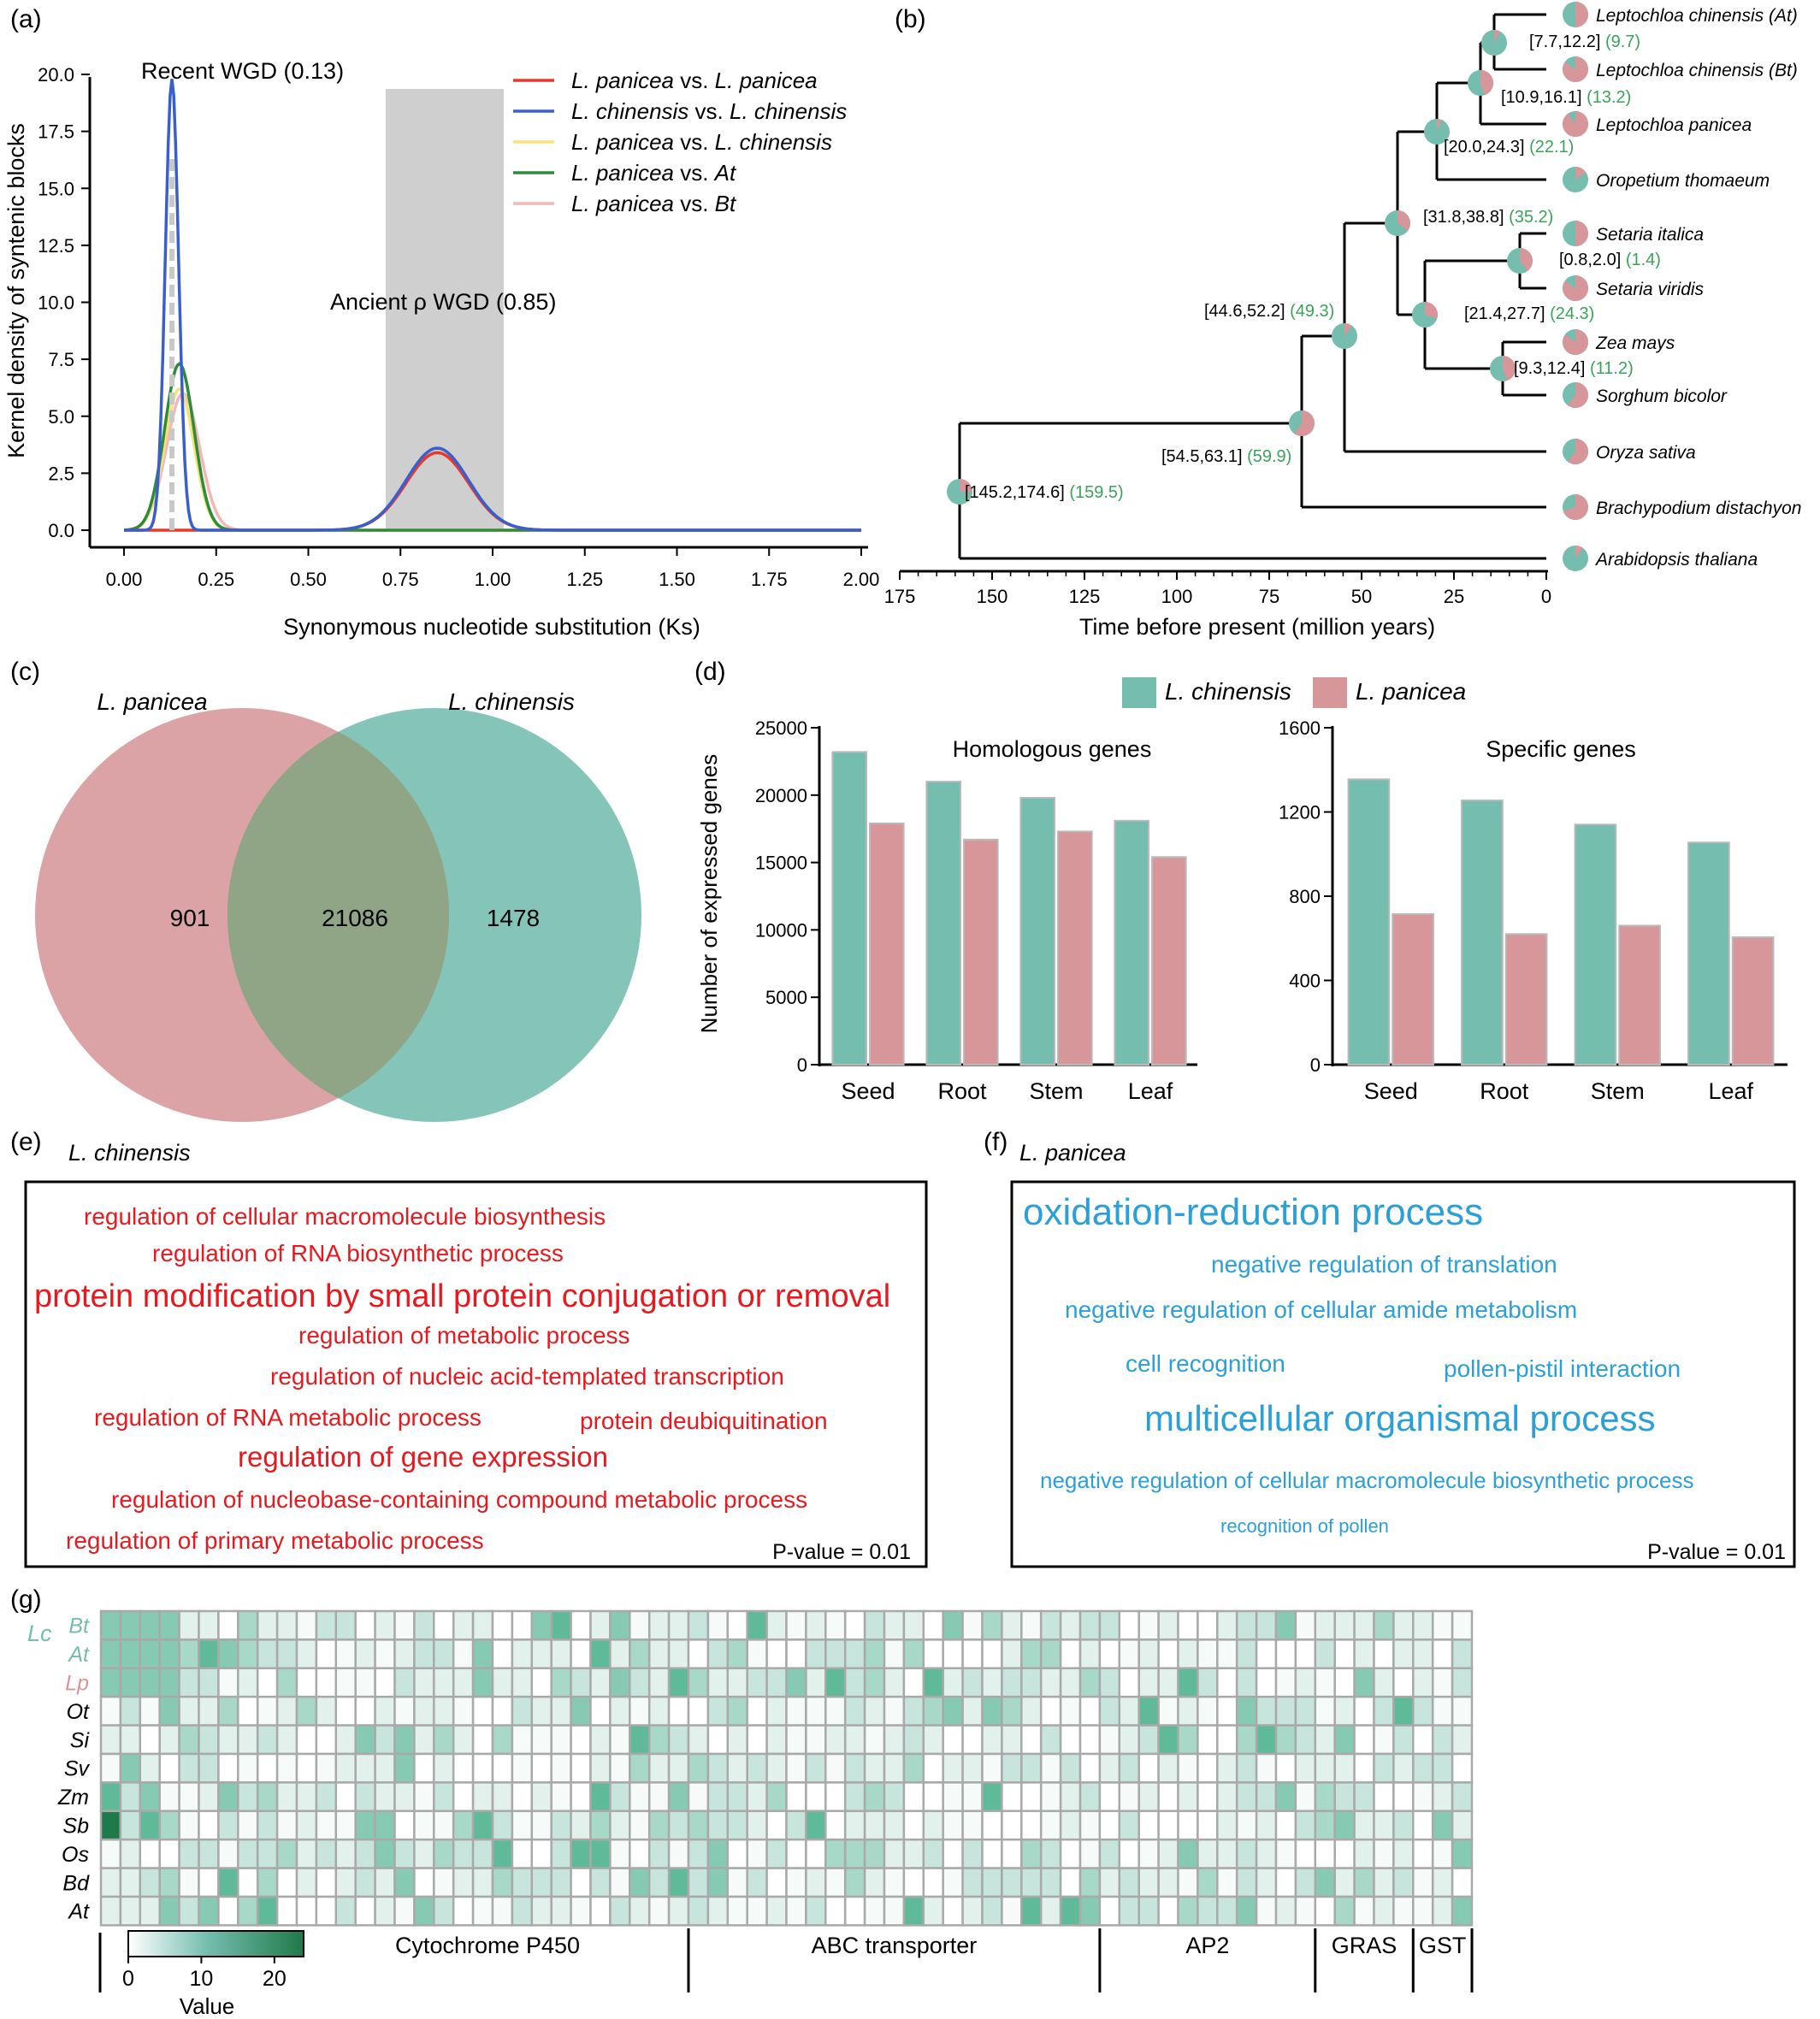  What do you see at coordinates (1683, 181) in the screenshot?
I see `tree-leaf-label: Oropetium thomaeum` at bounding box center [1683, 181].